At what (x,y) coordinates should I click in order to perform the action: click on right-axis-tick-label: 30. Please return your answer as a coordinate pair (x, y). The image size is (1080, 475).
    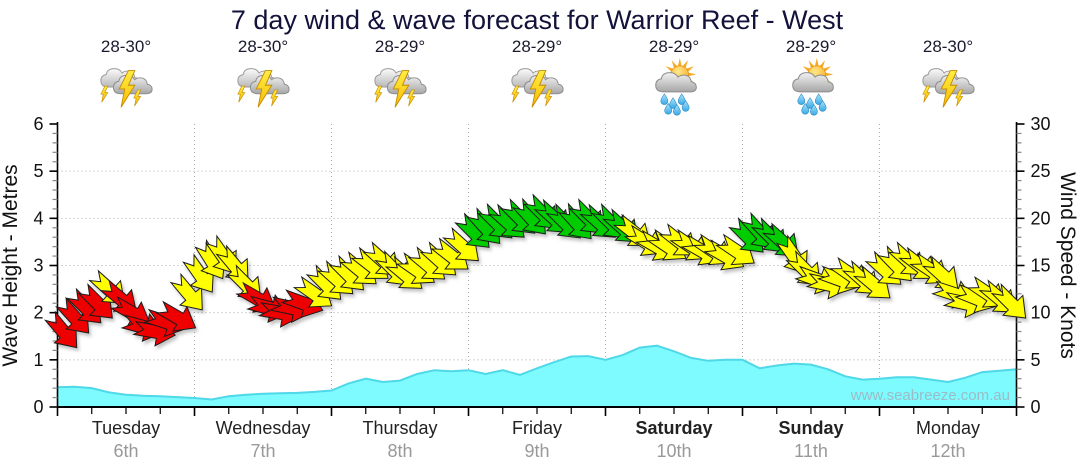
    Looking at the image, I should click on (1041, 124).